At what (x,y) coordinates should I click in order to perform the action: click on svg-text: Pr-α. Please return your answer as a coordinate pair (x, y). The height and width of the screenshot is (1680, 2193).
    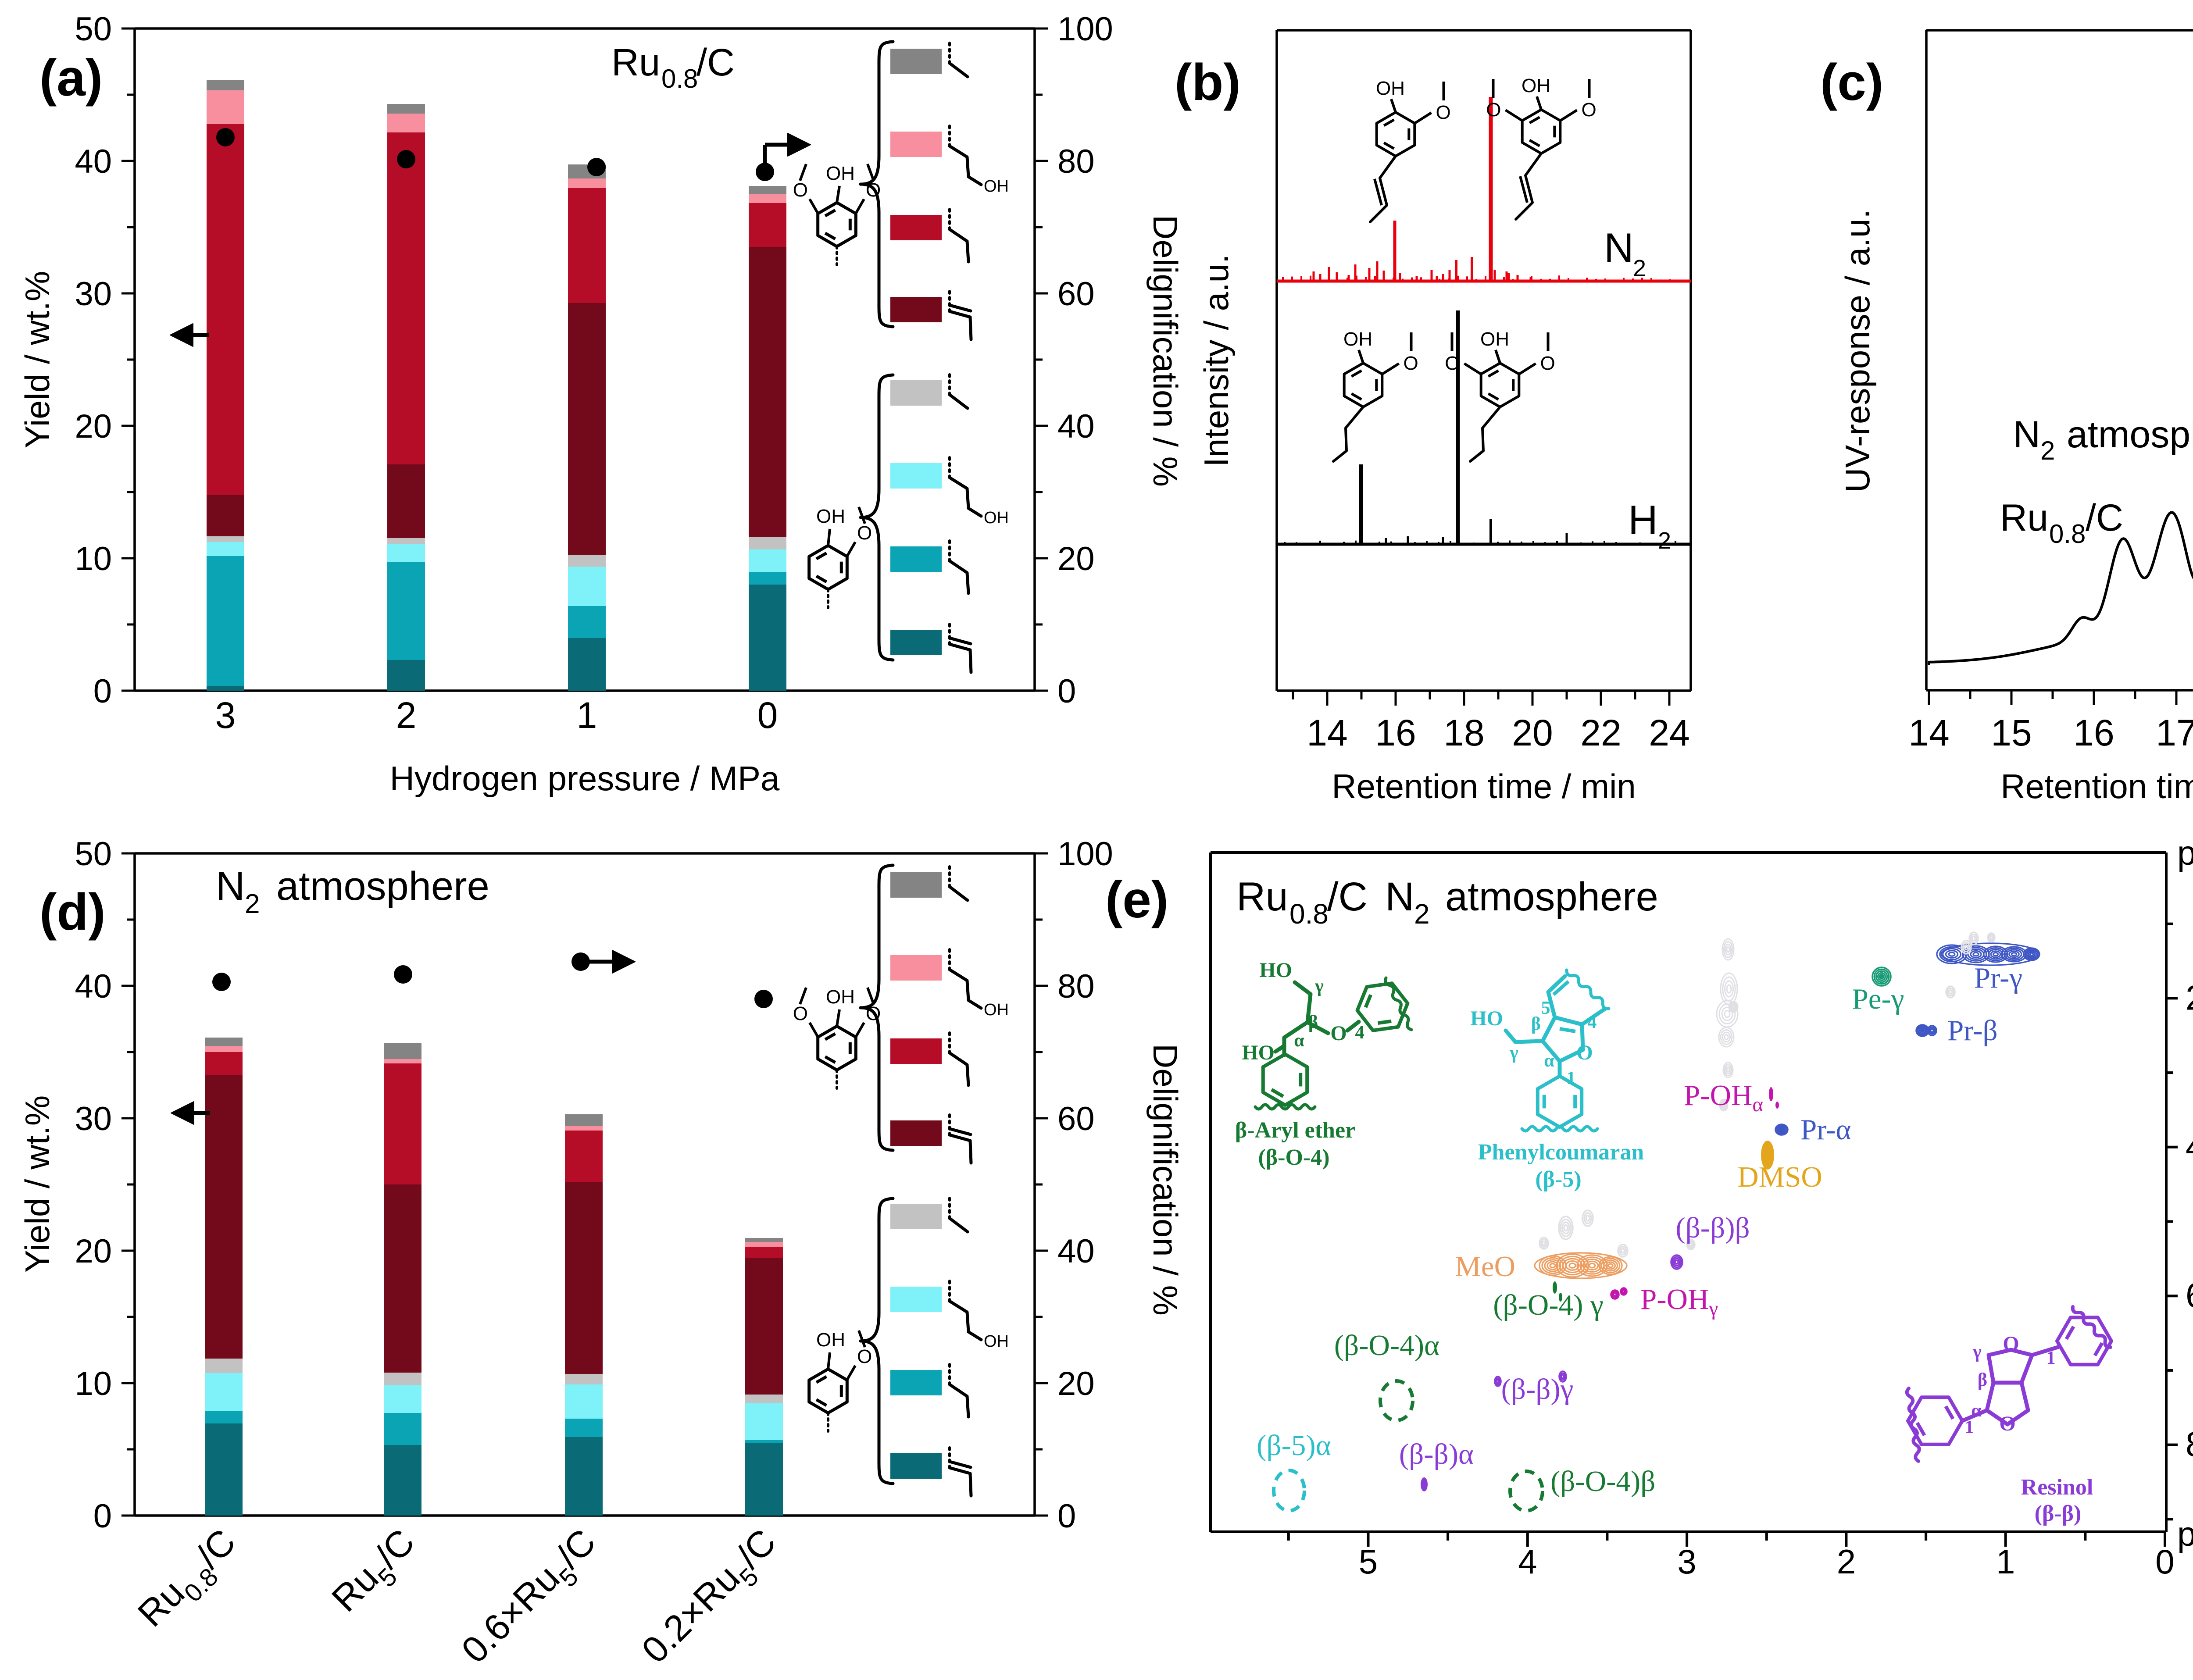
    Looking at the image, I should click on (1826, 1130).